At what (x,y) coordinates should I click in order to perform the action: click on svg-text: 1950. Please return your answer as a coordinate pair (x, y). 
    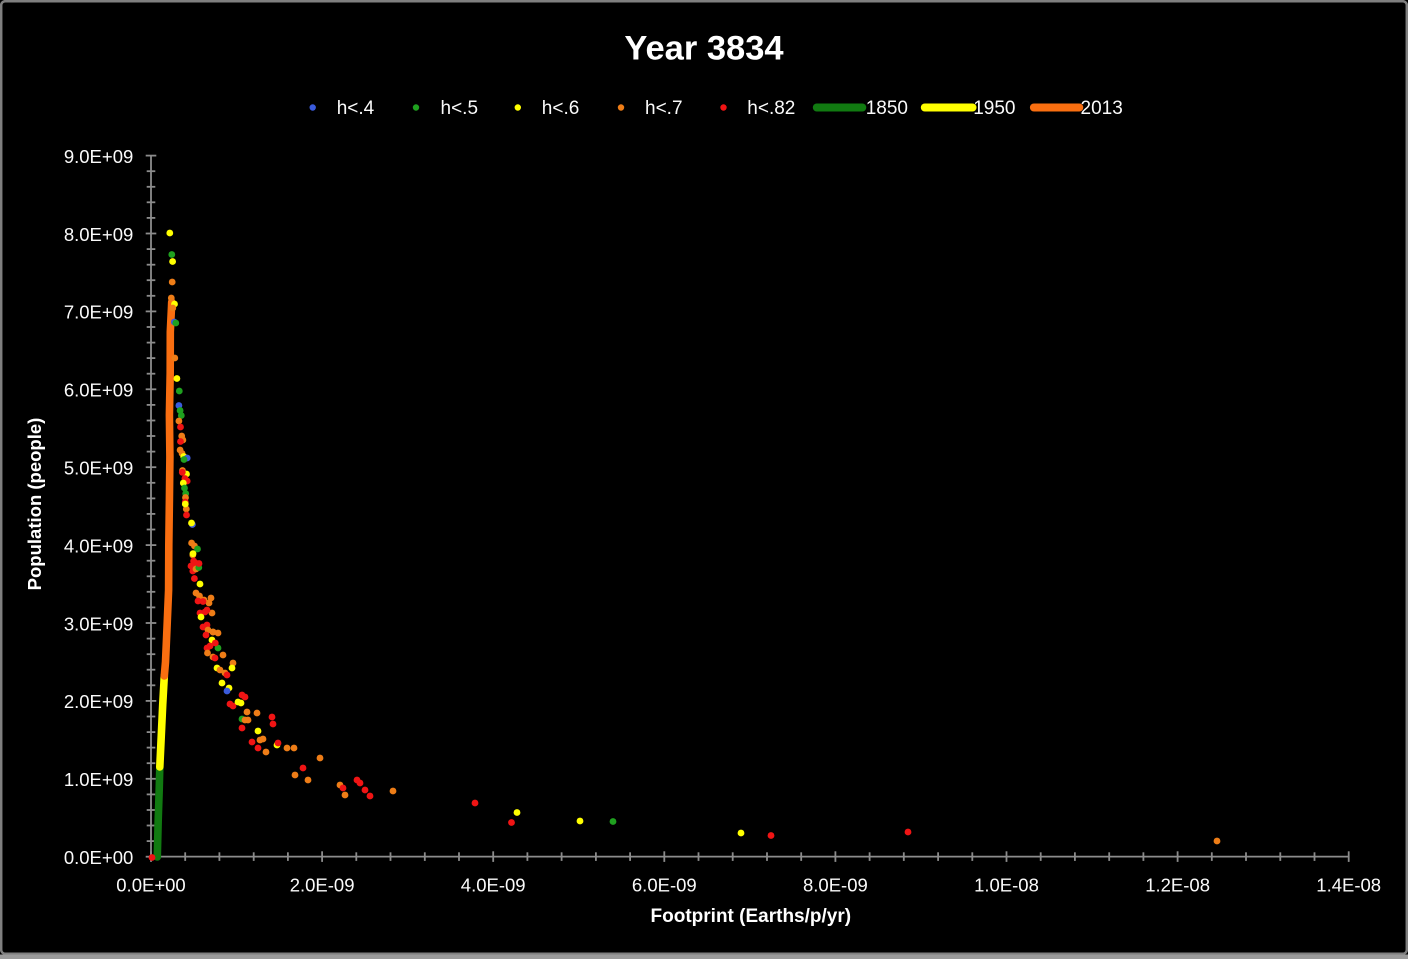
    Looking at the image, I should click on (994, 108).